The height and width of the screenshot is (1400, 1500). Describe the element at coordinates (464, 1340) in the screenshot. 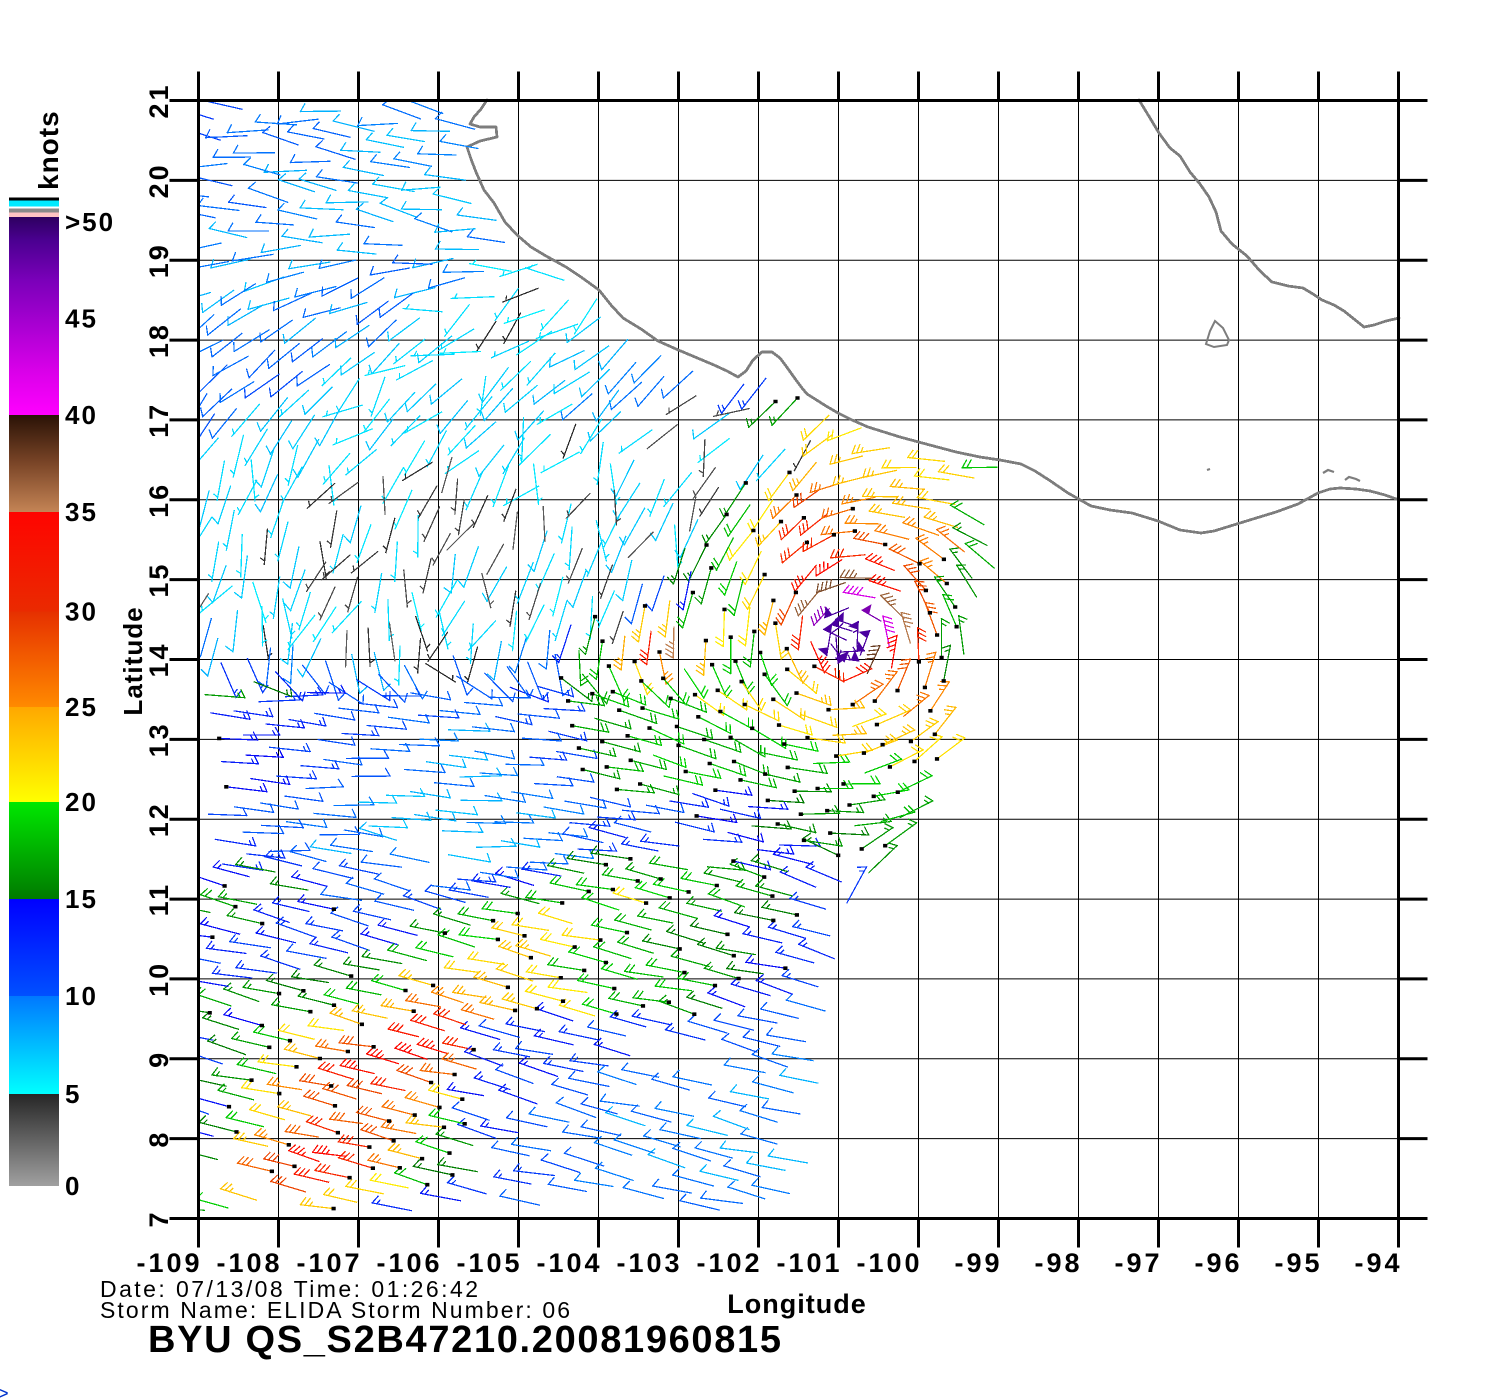

I see `svg-text: BYU QS_S2B47210.20081960815` at that location.